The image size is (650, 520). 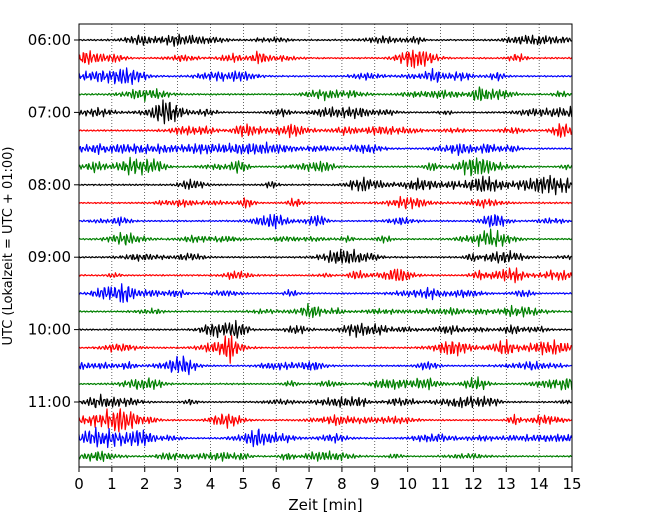 What do you see at coordinates (571, 484) in the screenshot?
I see `x-tick-label: 15` at bounding box center [571, 484].